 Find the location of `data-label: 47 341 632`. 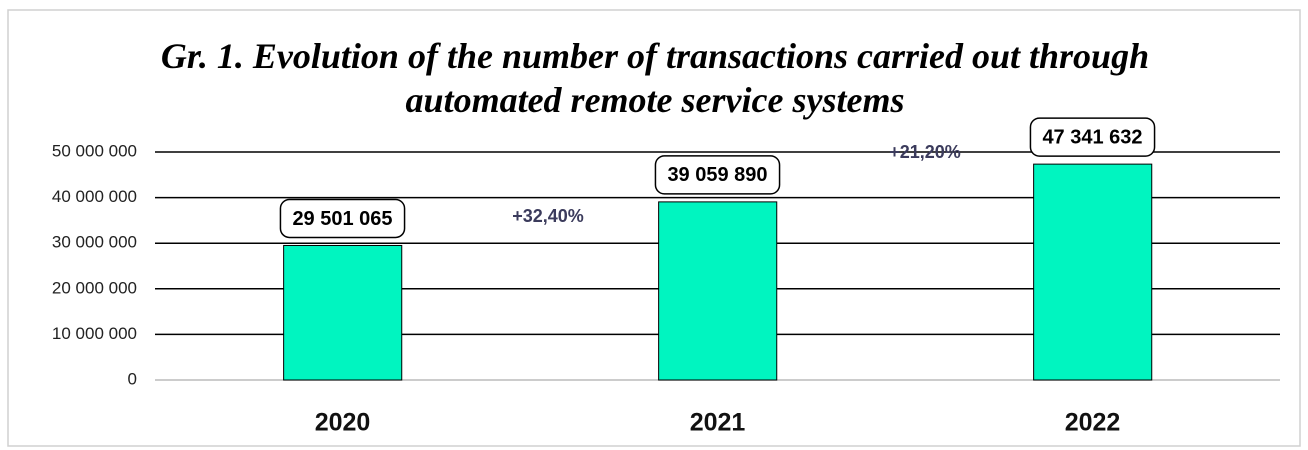

data-label: 47 341 632 is located at coordinates (1092, 137).